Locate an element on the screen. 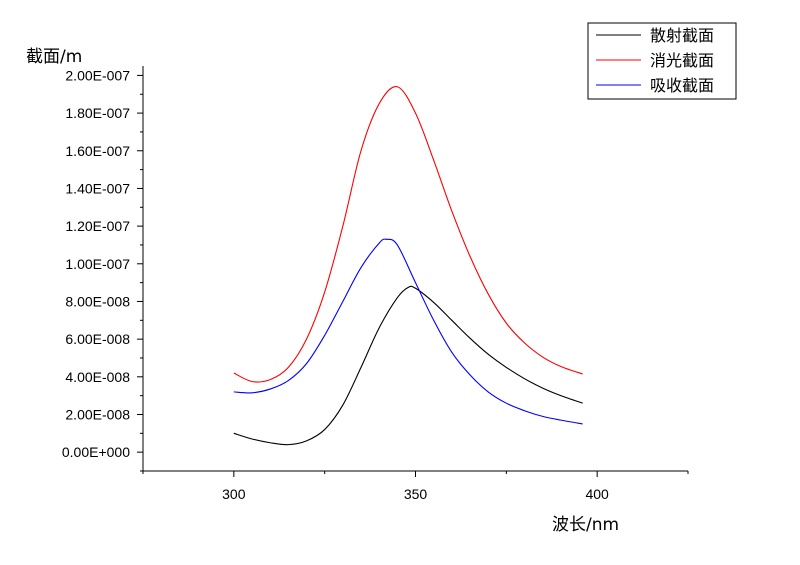 Image resolution: width=800 pixels, height=565 pixels. legend-label: 消光截面 is located at coordinates (682, 60).